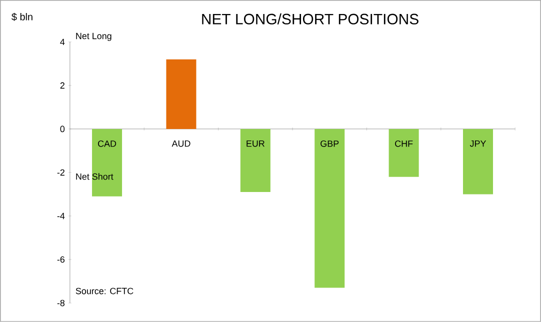  Describe the element at coordinates (478, 143) in the screenshot. I see `x-tick-label: JPY` at that location.